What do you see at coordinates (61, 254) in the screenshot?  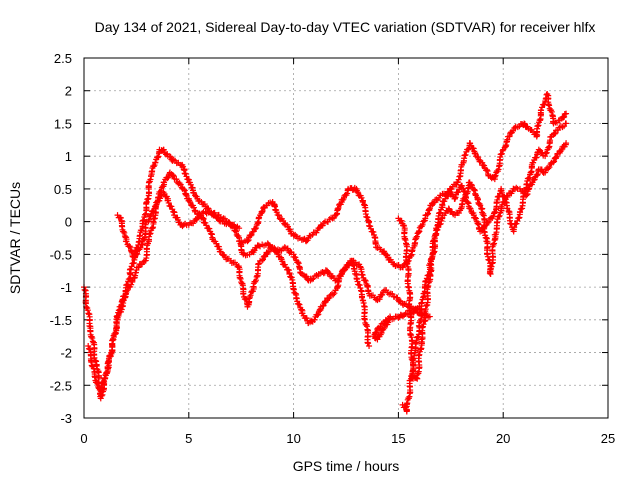 I see `y-tick-label: -0.5` at bounding box center [61, 254].